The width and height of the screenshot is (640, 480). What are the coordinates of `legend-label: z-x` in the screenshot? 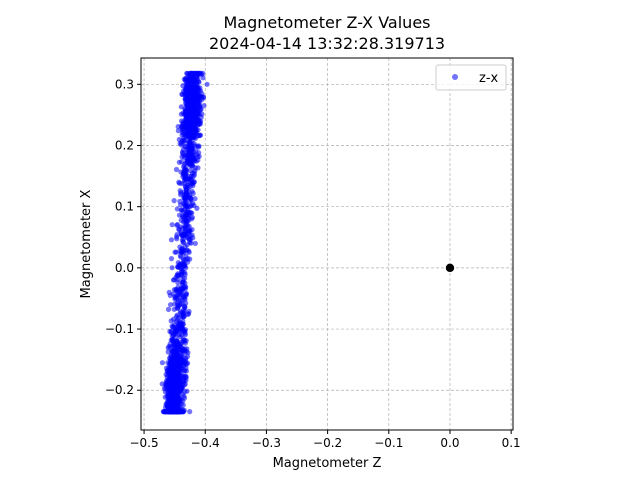 It's located at (489, 78).